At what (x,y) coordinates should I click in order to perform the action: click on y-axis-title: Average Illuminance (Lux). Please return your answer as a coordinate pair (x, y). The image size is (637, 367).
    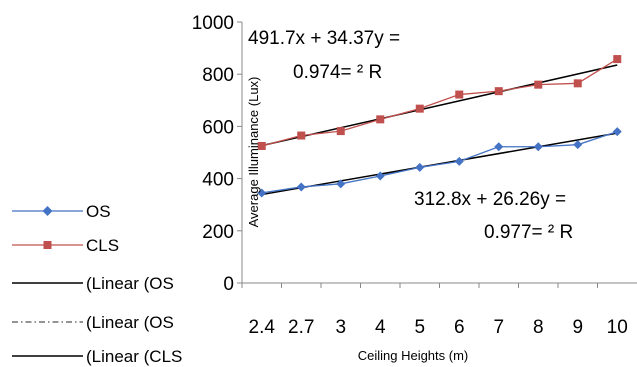
    Looking at the image, I should click on (253, 152).